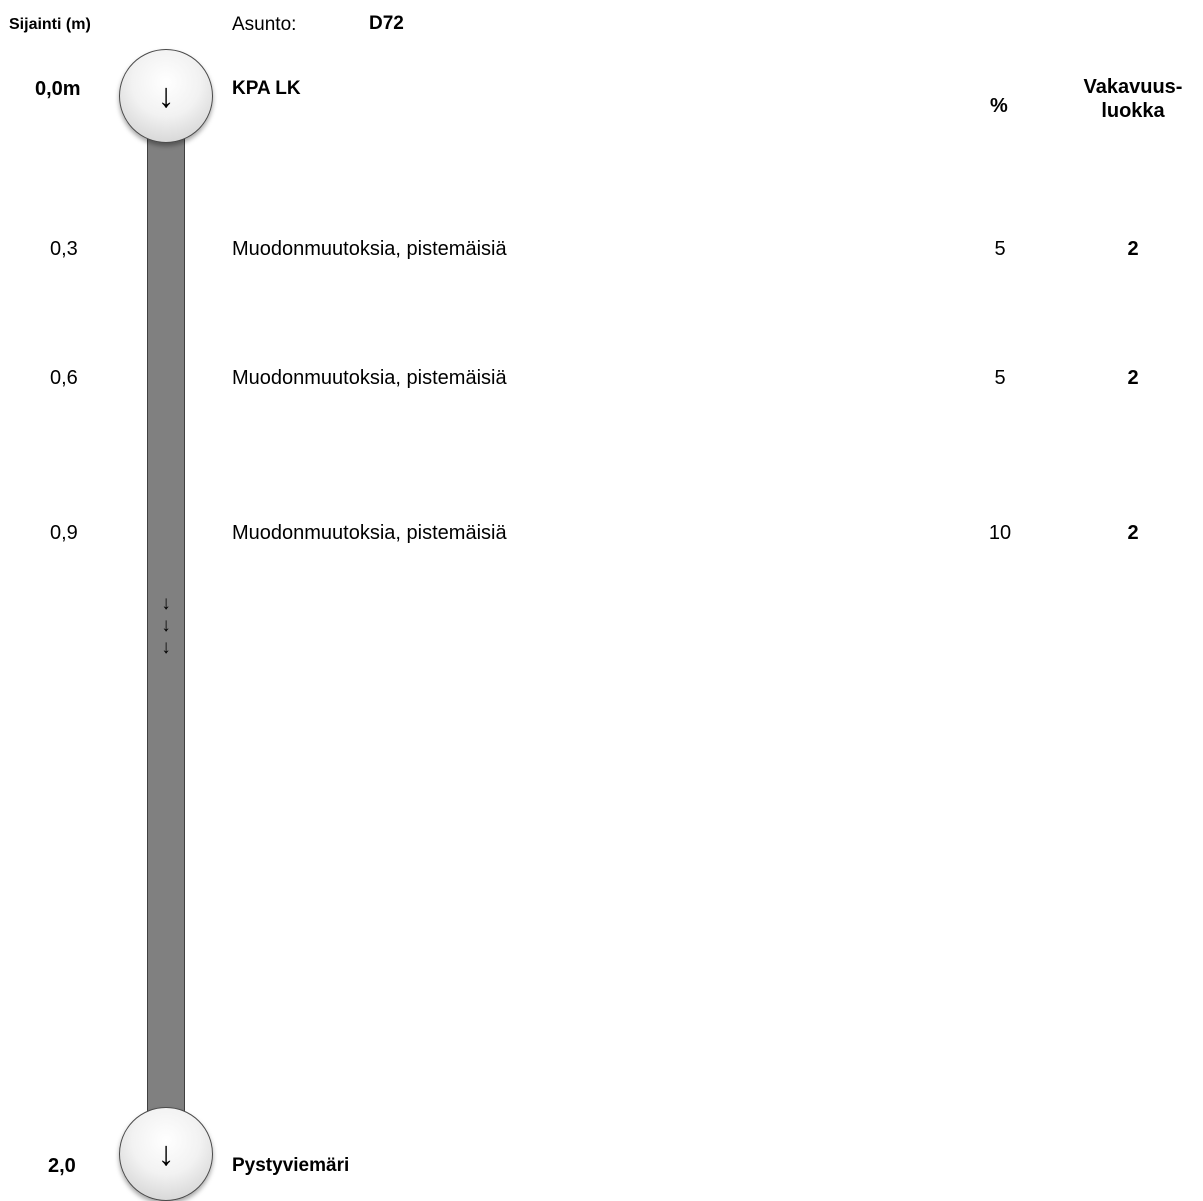 This screenshot has width=1203, height=1201. What do you see at coordinates (64, 378) in the screenshot?
I see `finding-position: 0,6` at bounding box center [64, 378].